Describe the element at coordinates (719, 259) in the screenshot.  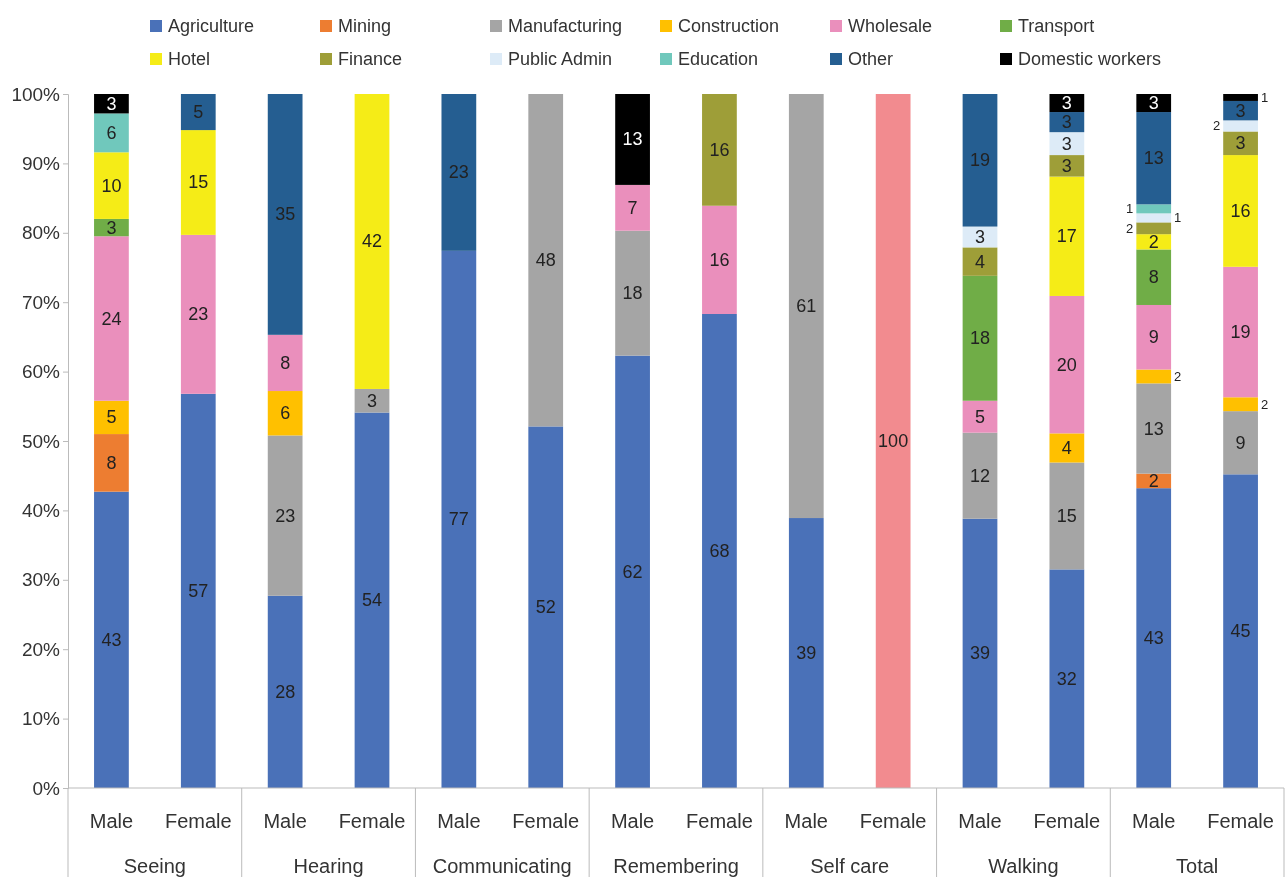
I see `data-label: 16` at that location.